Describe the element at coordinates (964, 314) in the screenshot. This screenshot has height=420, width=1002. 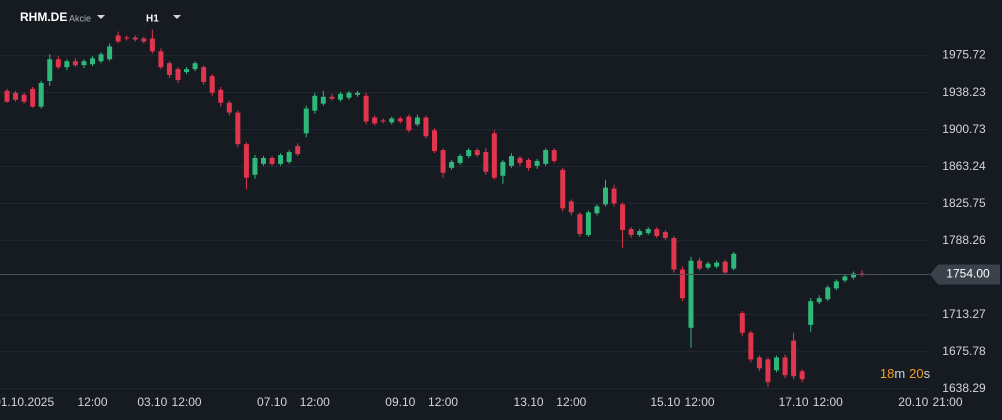
I see `y-tick-label: 1713.27` at that location.